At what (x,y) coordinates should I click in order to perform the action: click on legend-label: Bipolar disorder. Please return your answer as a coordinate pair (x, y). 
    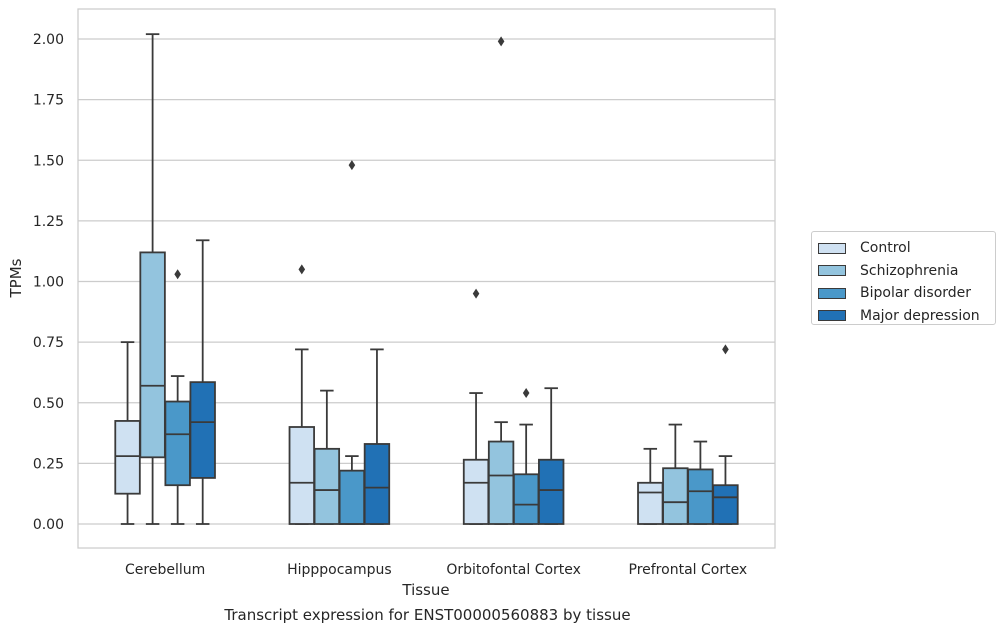
    Looking at the image, I should click on (916, 293).